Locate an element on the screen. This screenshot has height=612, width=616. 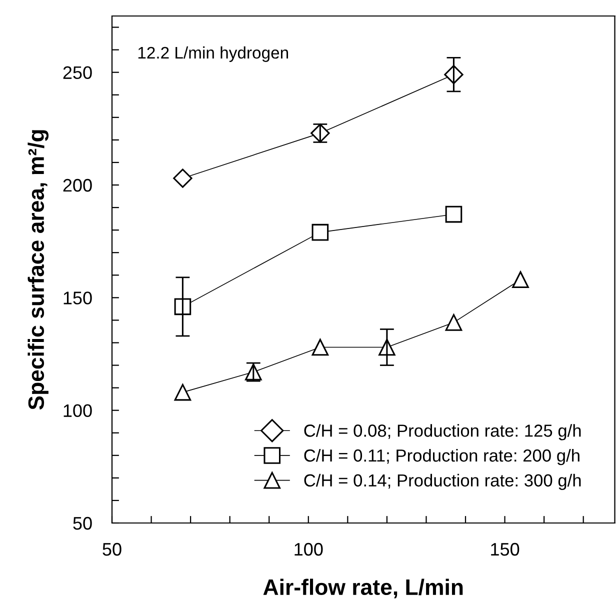
x-tick-label: 50 is located at coordinates (112, 549).